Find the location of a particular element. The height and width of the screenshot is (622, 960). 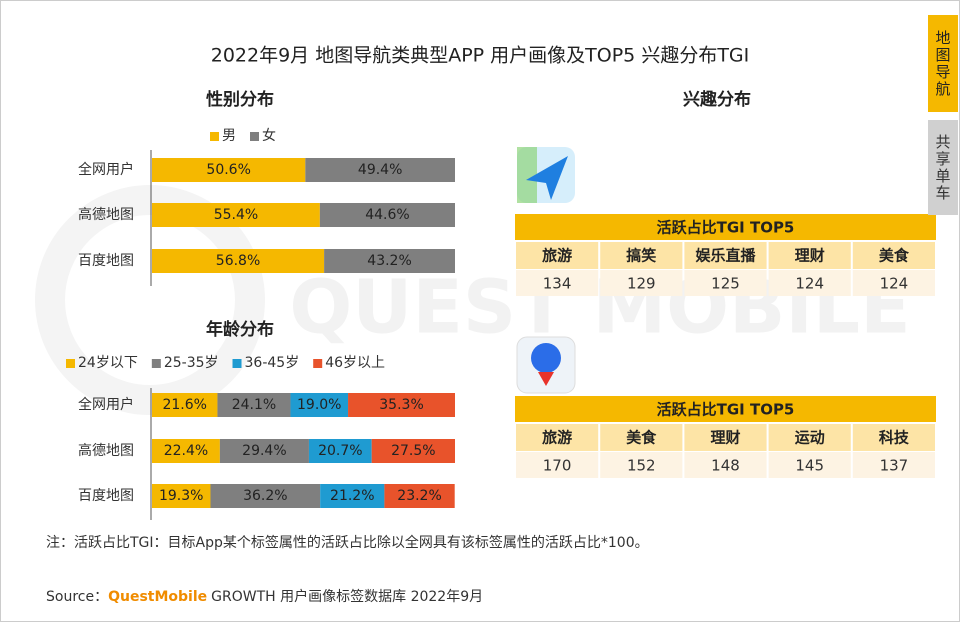

cell-value: 129 is located at coordinates (641, 284).